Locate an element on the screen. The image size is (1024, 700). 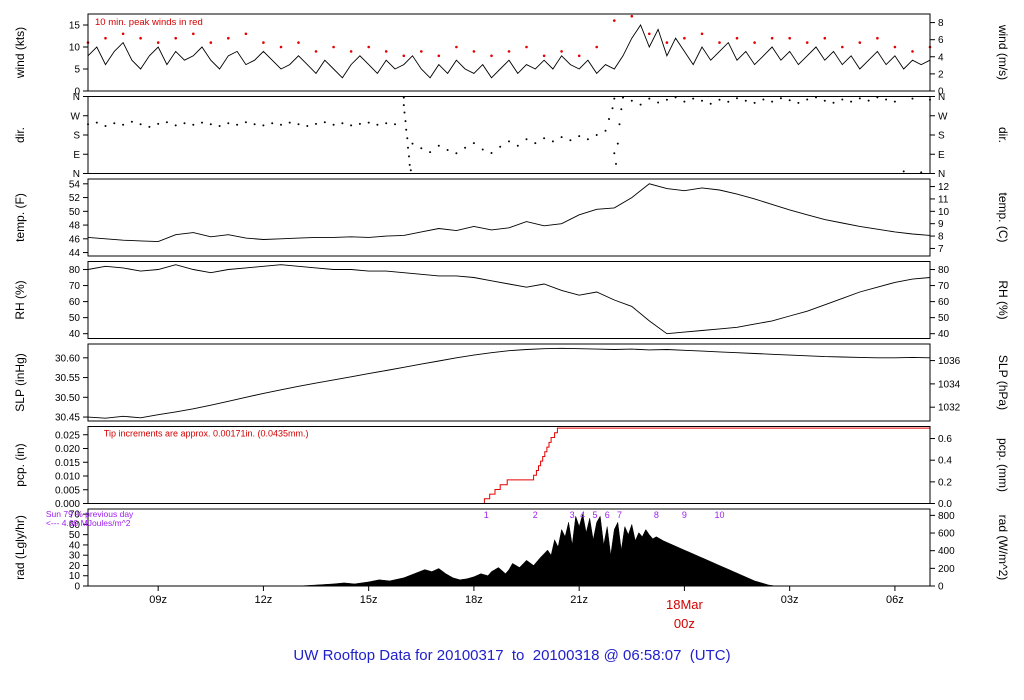
wind-left-tick-label: 10 is located at coordinates (75, 48).